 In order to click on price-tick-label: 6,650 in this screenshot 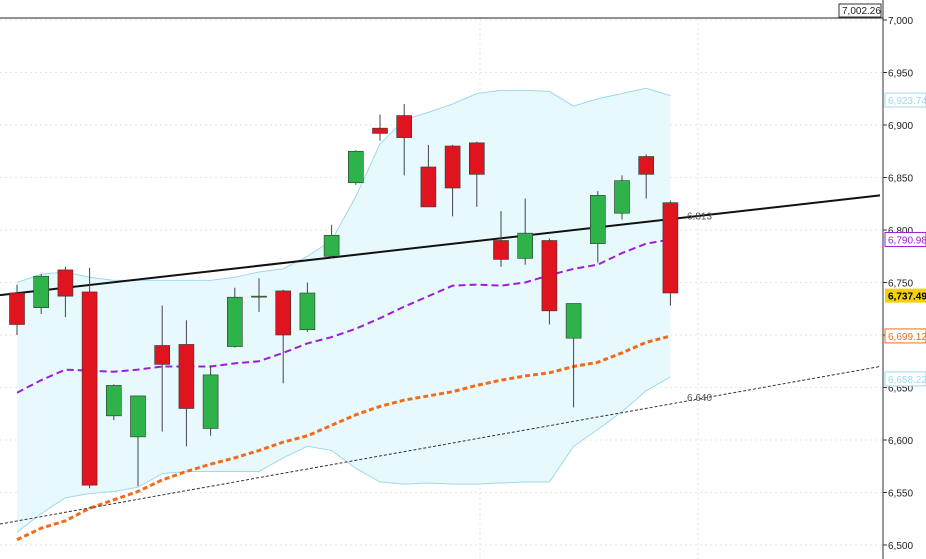, I will do `click(900, 389)`.